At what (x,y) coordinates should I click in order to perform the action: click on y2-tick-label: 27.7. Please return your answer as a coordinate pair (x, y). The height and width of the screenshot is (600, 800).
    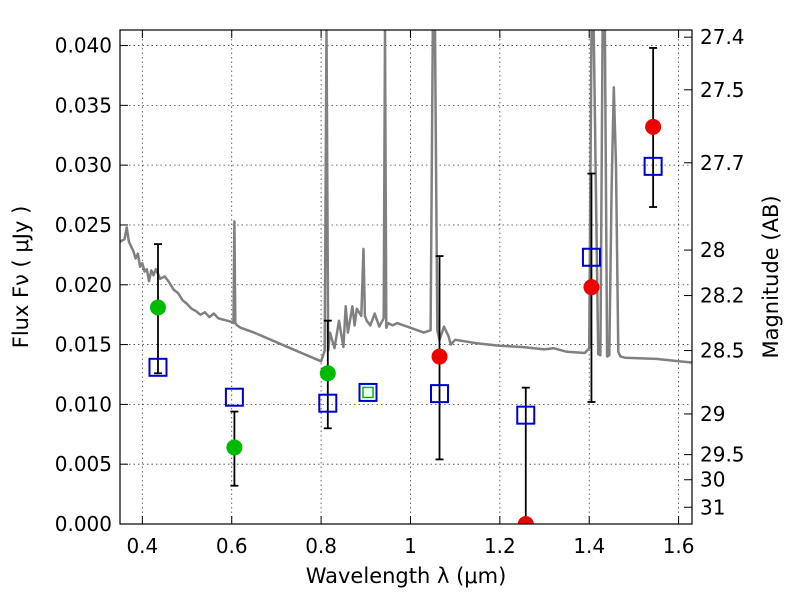
    Looking at the image, I should click on (722, 163).